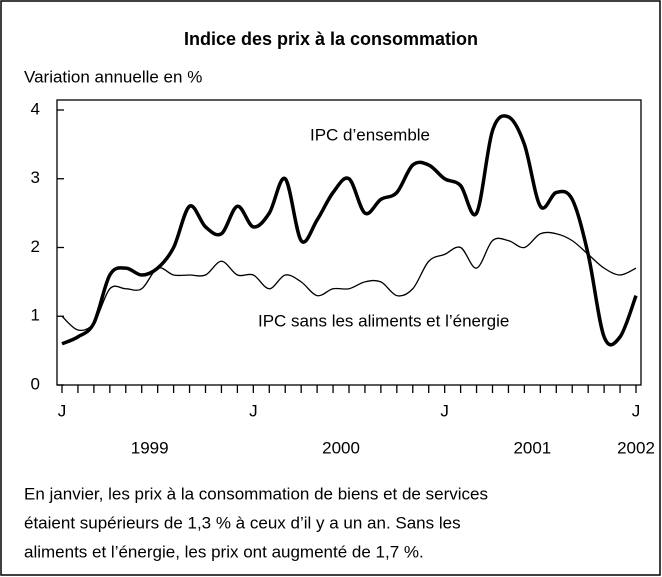 This screenshot has width=662, height=577. What do you see at coordinates (35, 108) in the screenshot?
I see `y-tick-label: 4` at bounding box center [35, 108].